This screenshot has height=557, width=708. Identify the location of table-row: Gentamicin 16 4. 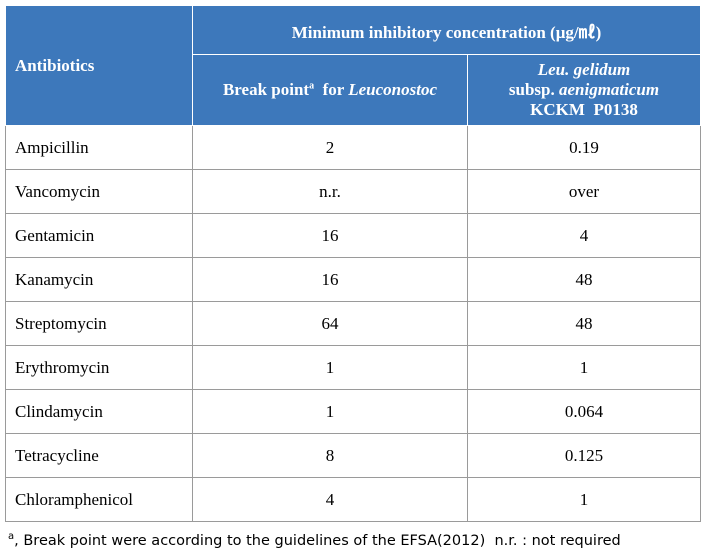
(353, 235).